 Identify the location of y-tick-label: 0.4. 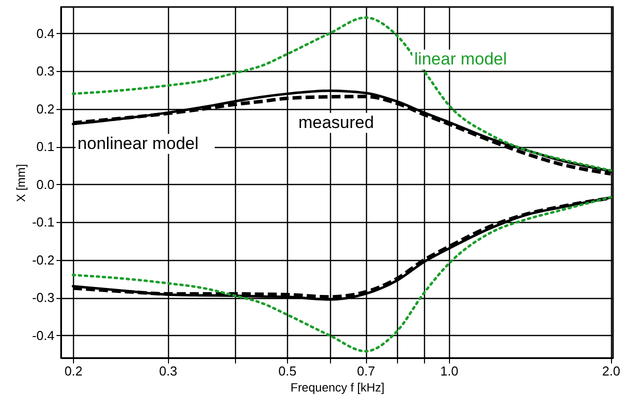
(45, 33).